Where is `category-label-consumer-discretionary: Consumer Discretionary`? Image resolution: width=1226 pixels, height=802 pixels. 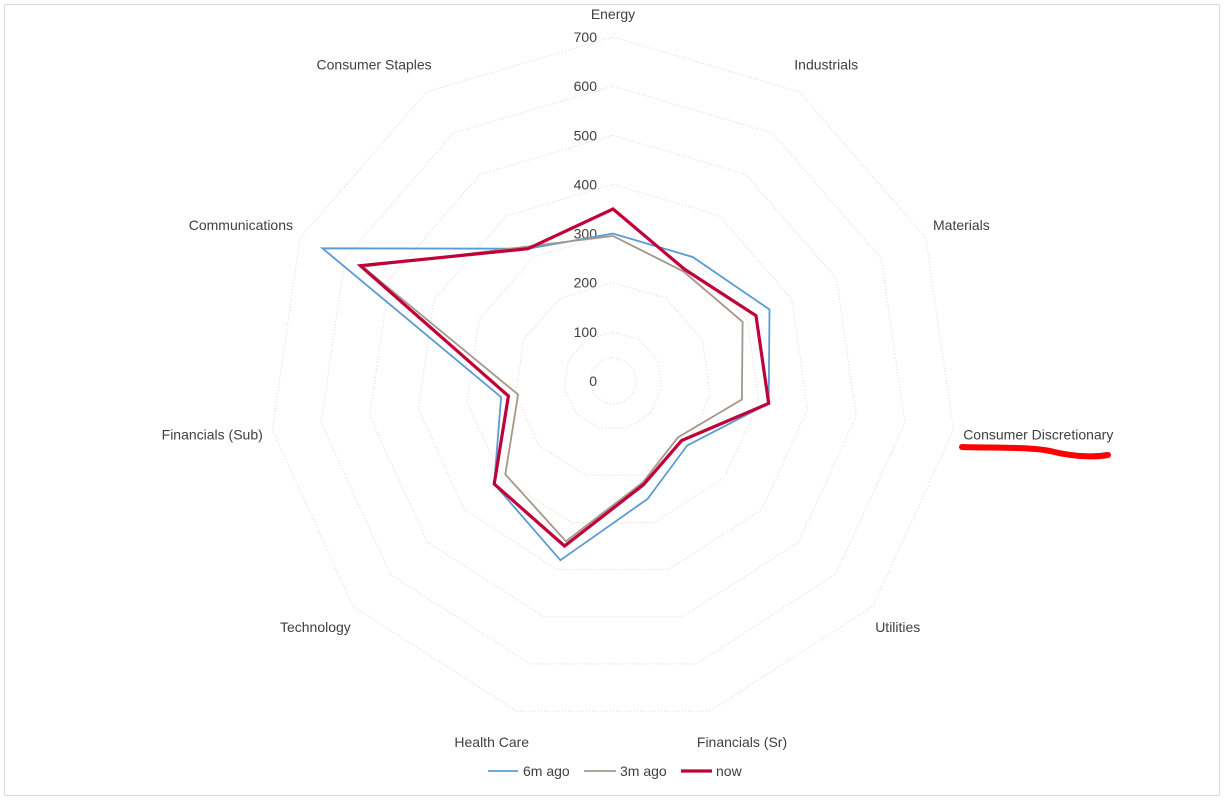
category-label-consumer-discretionary: Consumer Discretionary is located at coordinates (1038, 435).